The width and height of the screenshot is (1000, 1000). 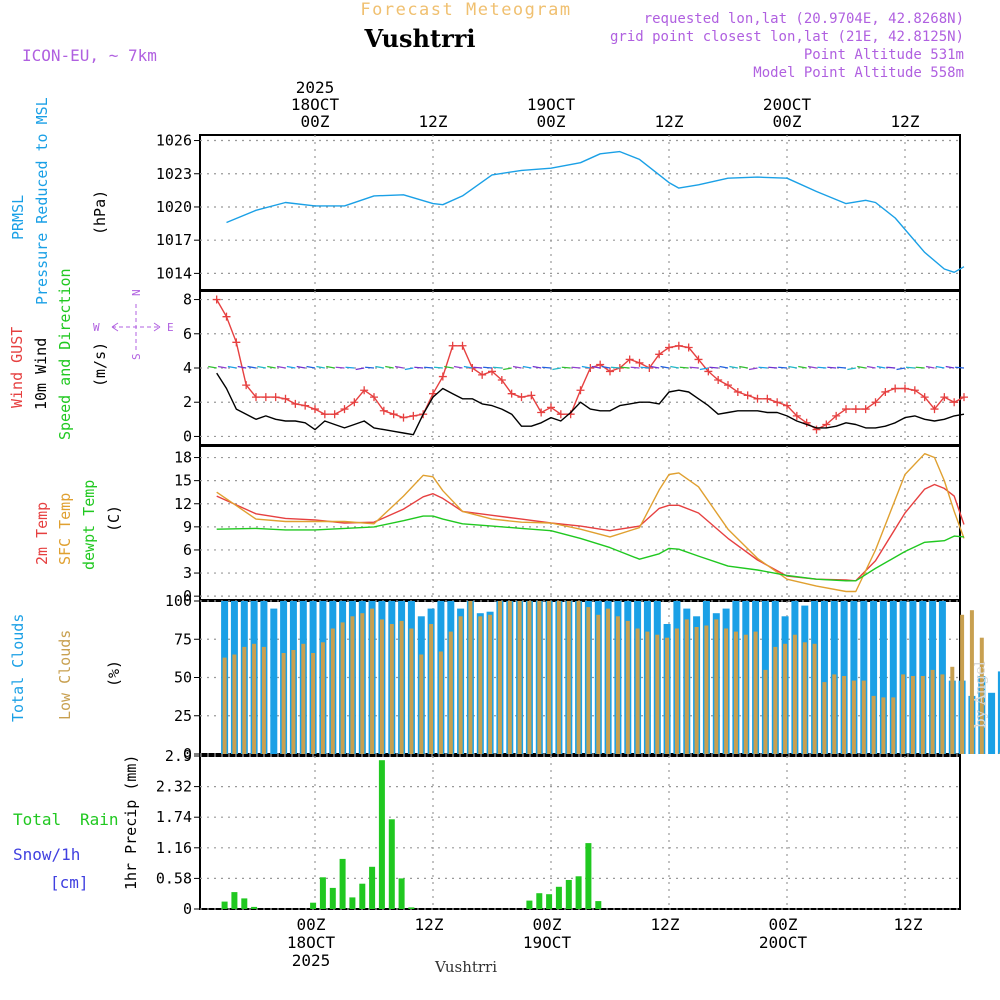 What do you see at coordinates (783, 924) in the screenshot?
I see `bottom-tick-00z-20: 00Z` at bounding box center [783, 924].